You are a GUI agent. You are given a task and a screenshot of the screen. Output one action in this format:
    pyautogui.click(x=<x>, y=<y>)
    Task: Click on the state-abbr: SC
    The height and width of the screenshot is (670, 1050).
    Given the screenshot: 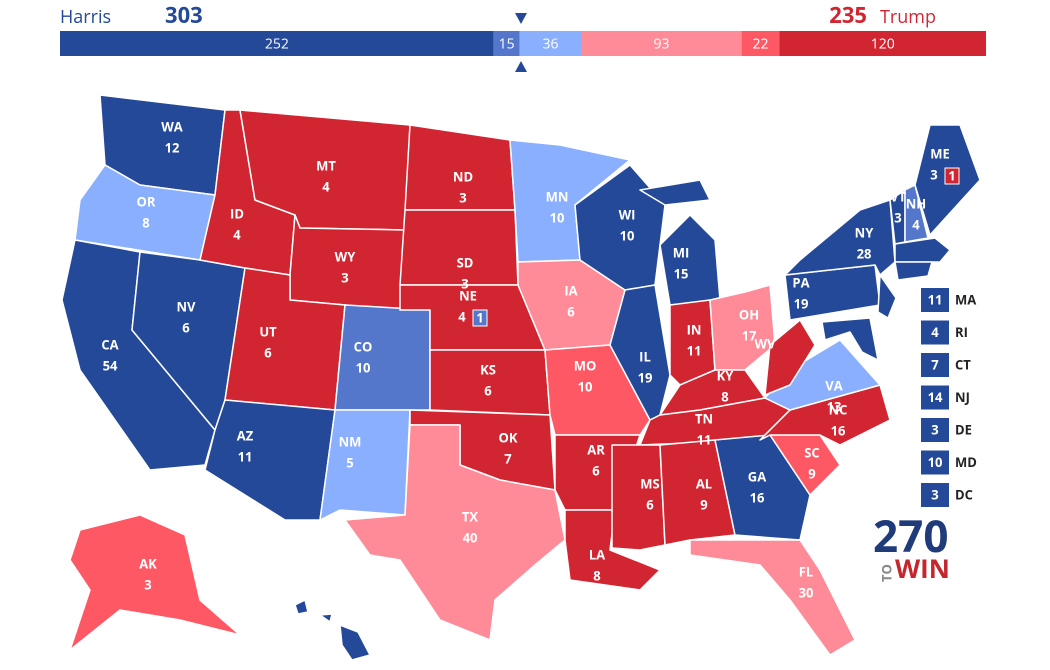 What is the action you would take?
    pyautogui.click(x=811, y=452)
    